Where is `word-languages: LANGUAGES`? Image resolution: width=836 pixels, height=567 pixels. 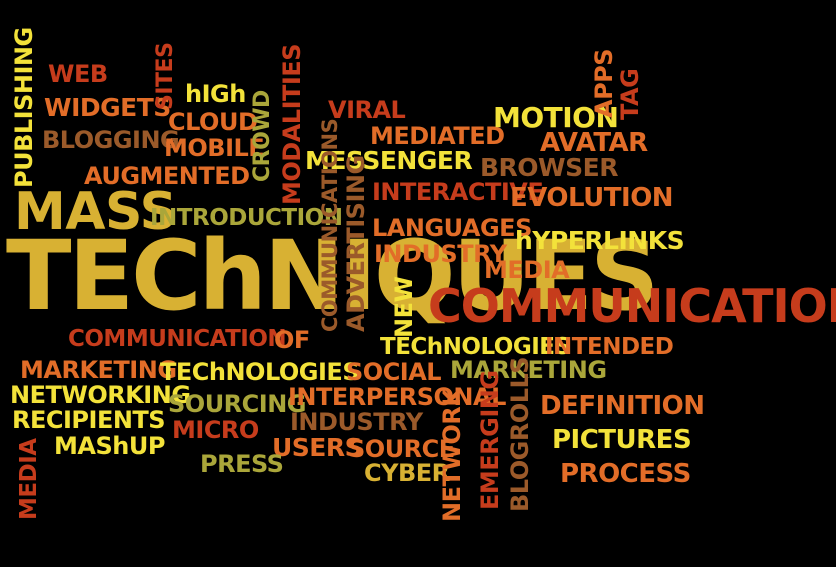
word-languages: LANGUAGES is located at coordinates (452, 228).